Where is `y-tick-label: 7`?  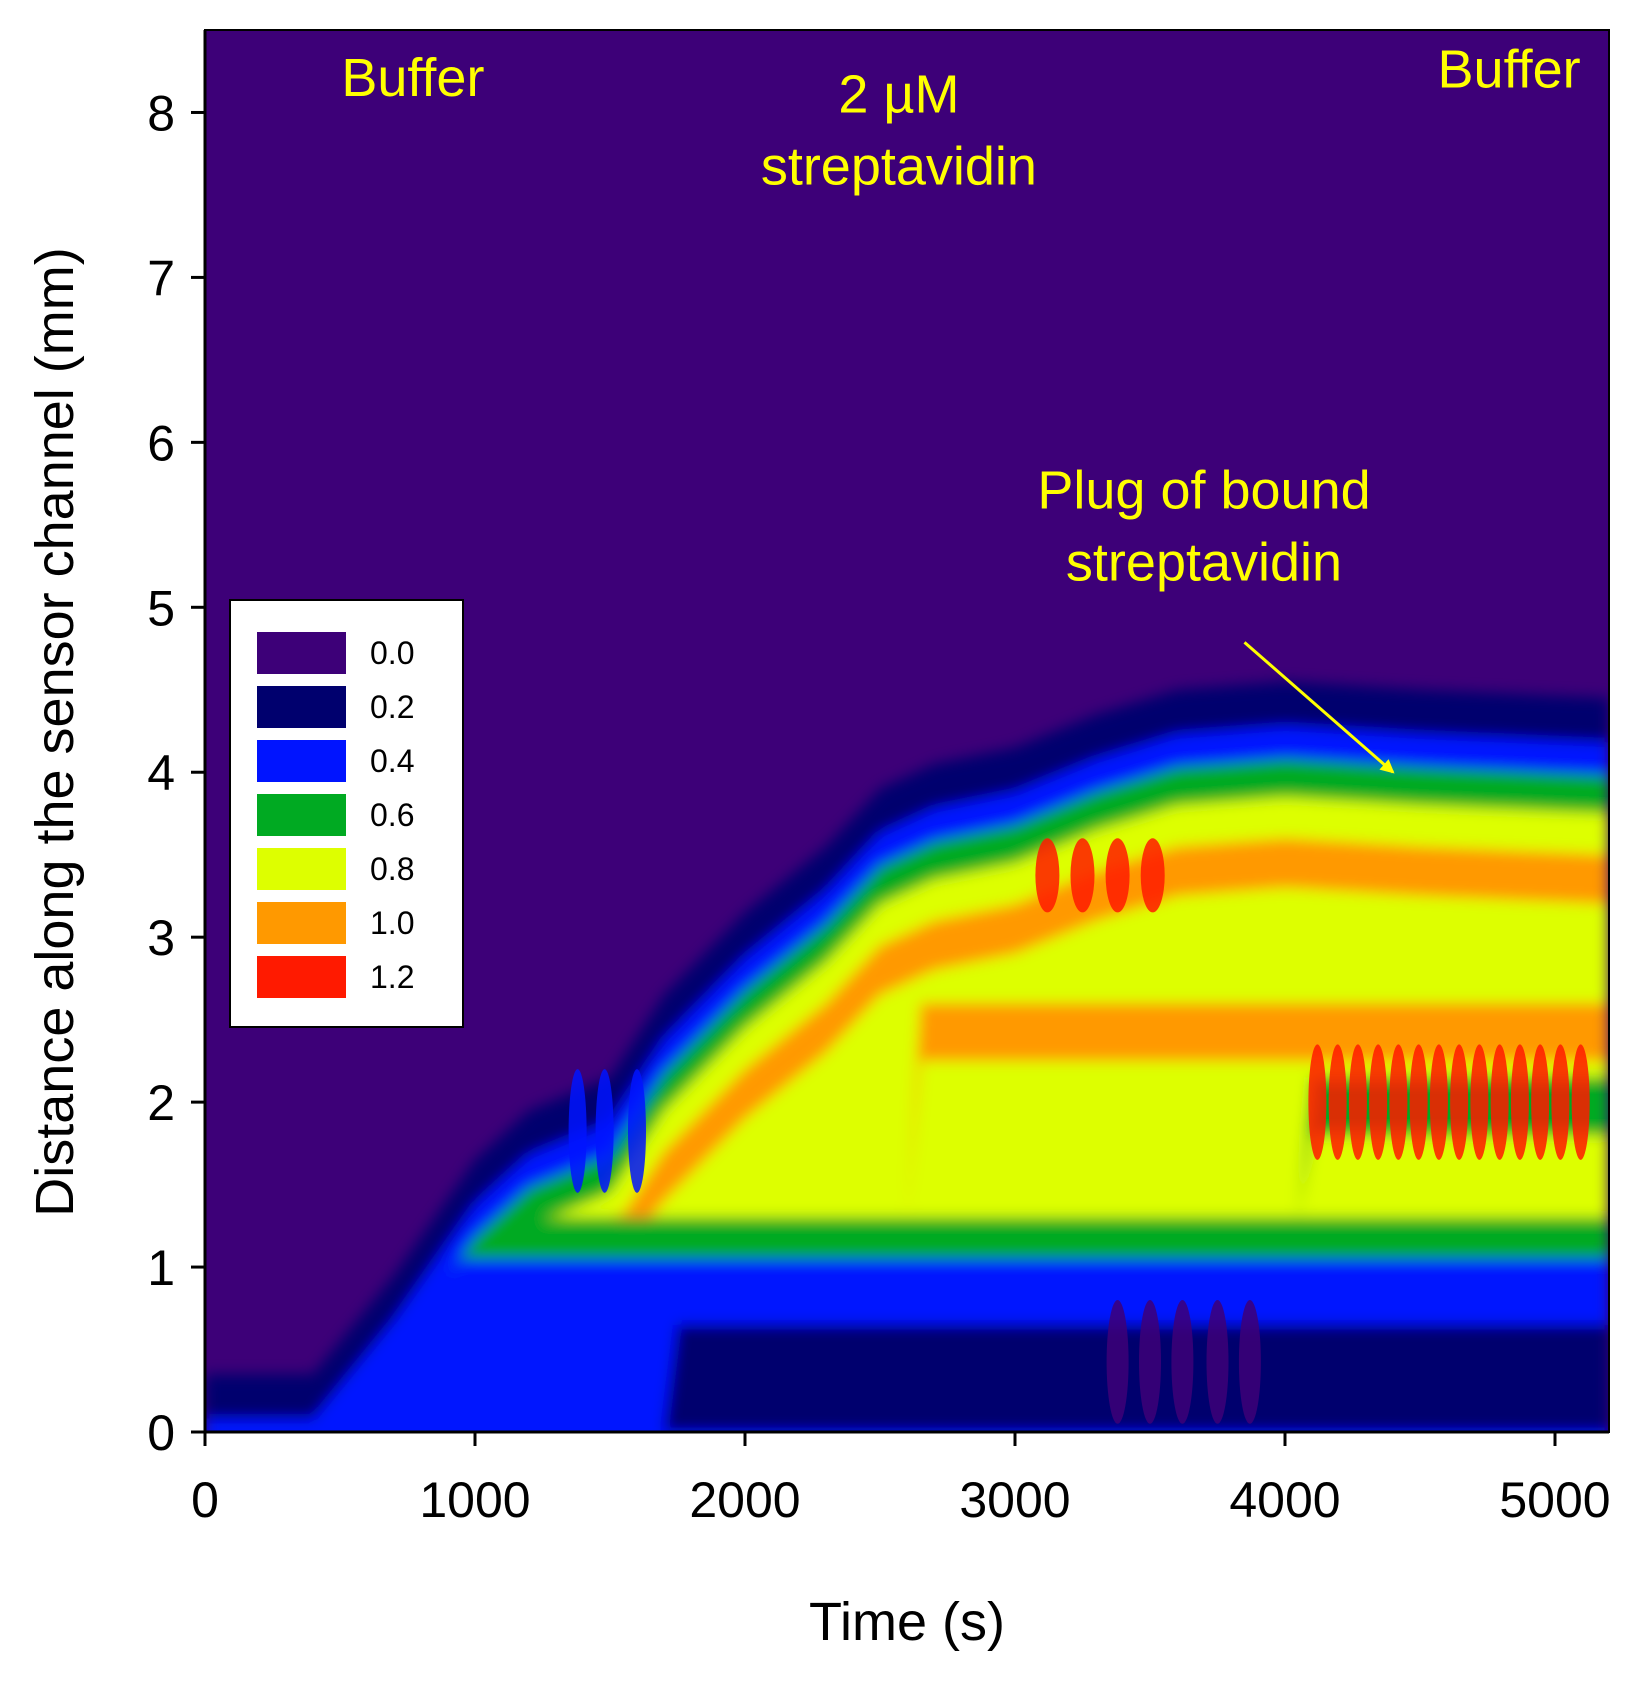
y-tick-label: 7 is located at coordinates (161, 278).